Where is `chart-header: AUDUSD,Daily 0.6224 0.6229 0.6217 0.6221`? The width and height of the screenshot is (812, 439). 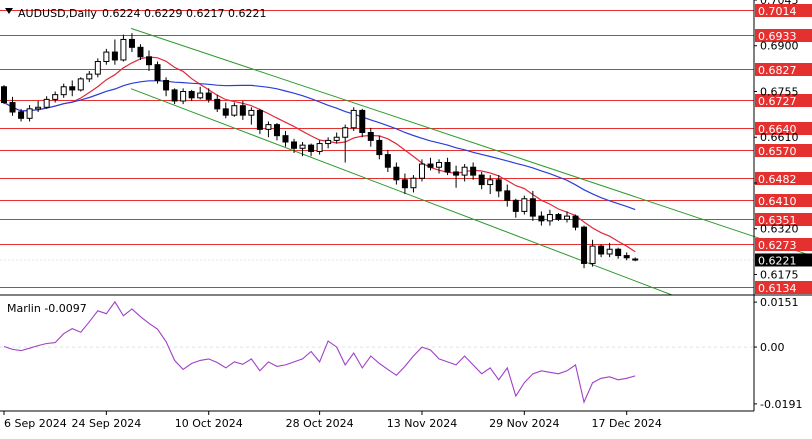
chart-header: AUDUSD,Daily 0.6224 0.6229 0.6217 0.6221 is located at coordinates (135, 13).